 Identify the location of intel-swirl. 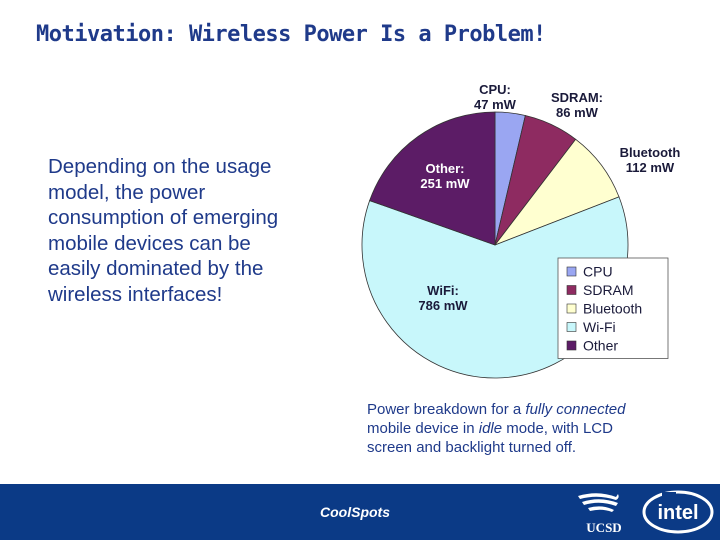
(678, 512).